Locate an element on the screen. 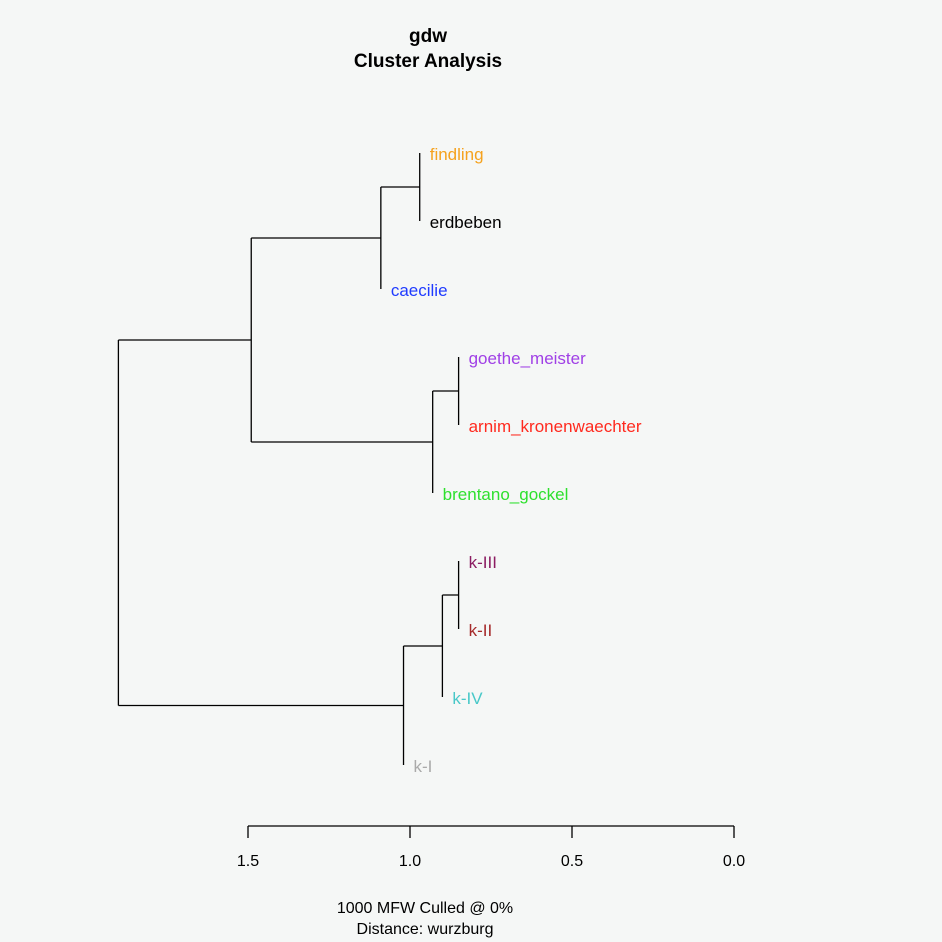  leaf-label: findling is located at coordinates (457, 154).